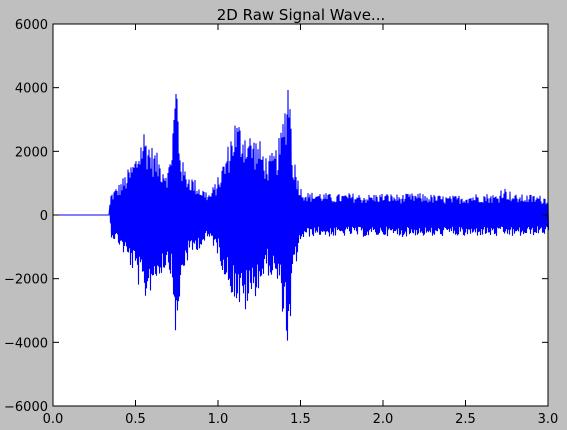  Describe the element at coordinates (26, 343) in the screenshot. I see `y-tick-label: −4000` at that location.